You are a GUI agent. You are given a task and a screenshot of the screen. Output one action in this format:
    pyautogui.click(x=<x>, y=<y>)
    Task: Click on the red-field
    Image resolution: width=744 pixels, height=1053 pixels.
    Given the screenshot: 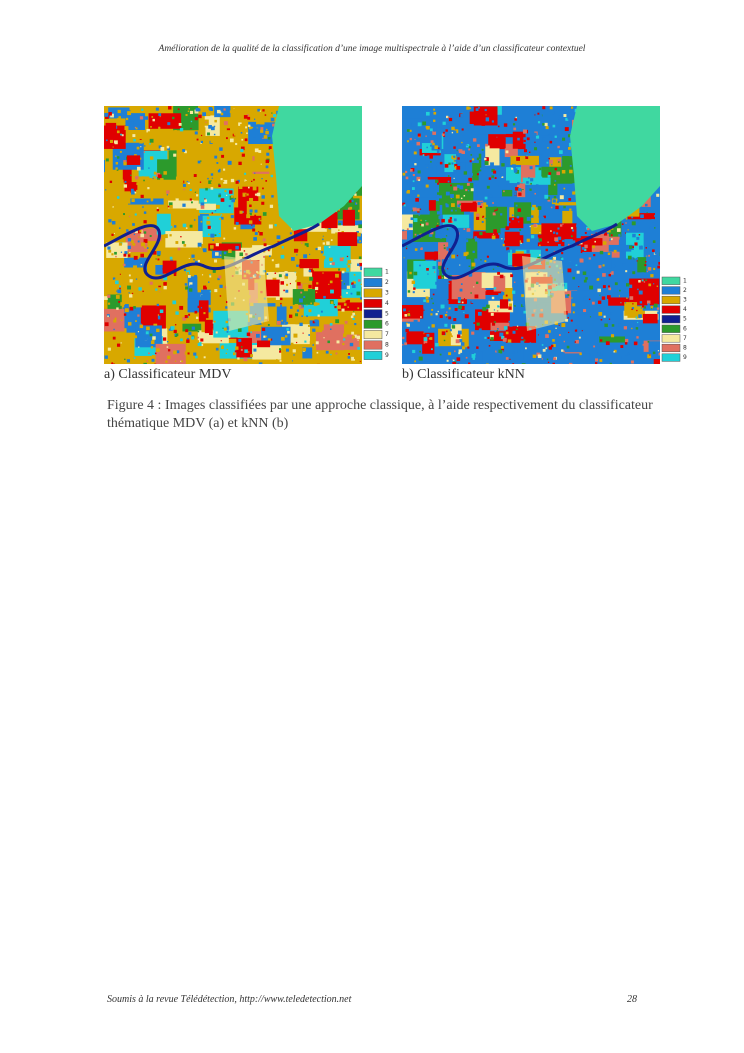 What is the action you would take?
    pyautogui.click(x=208, y=326)
    